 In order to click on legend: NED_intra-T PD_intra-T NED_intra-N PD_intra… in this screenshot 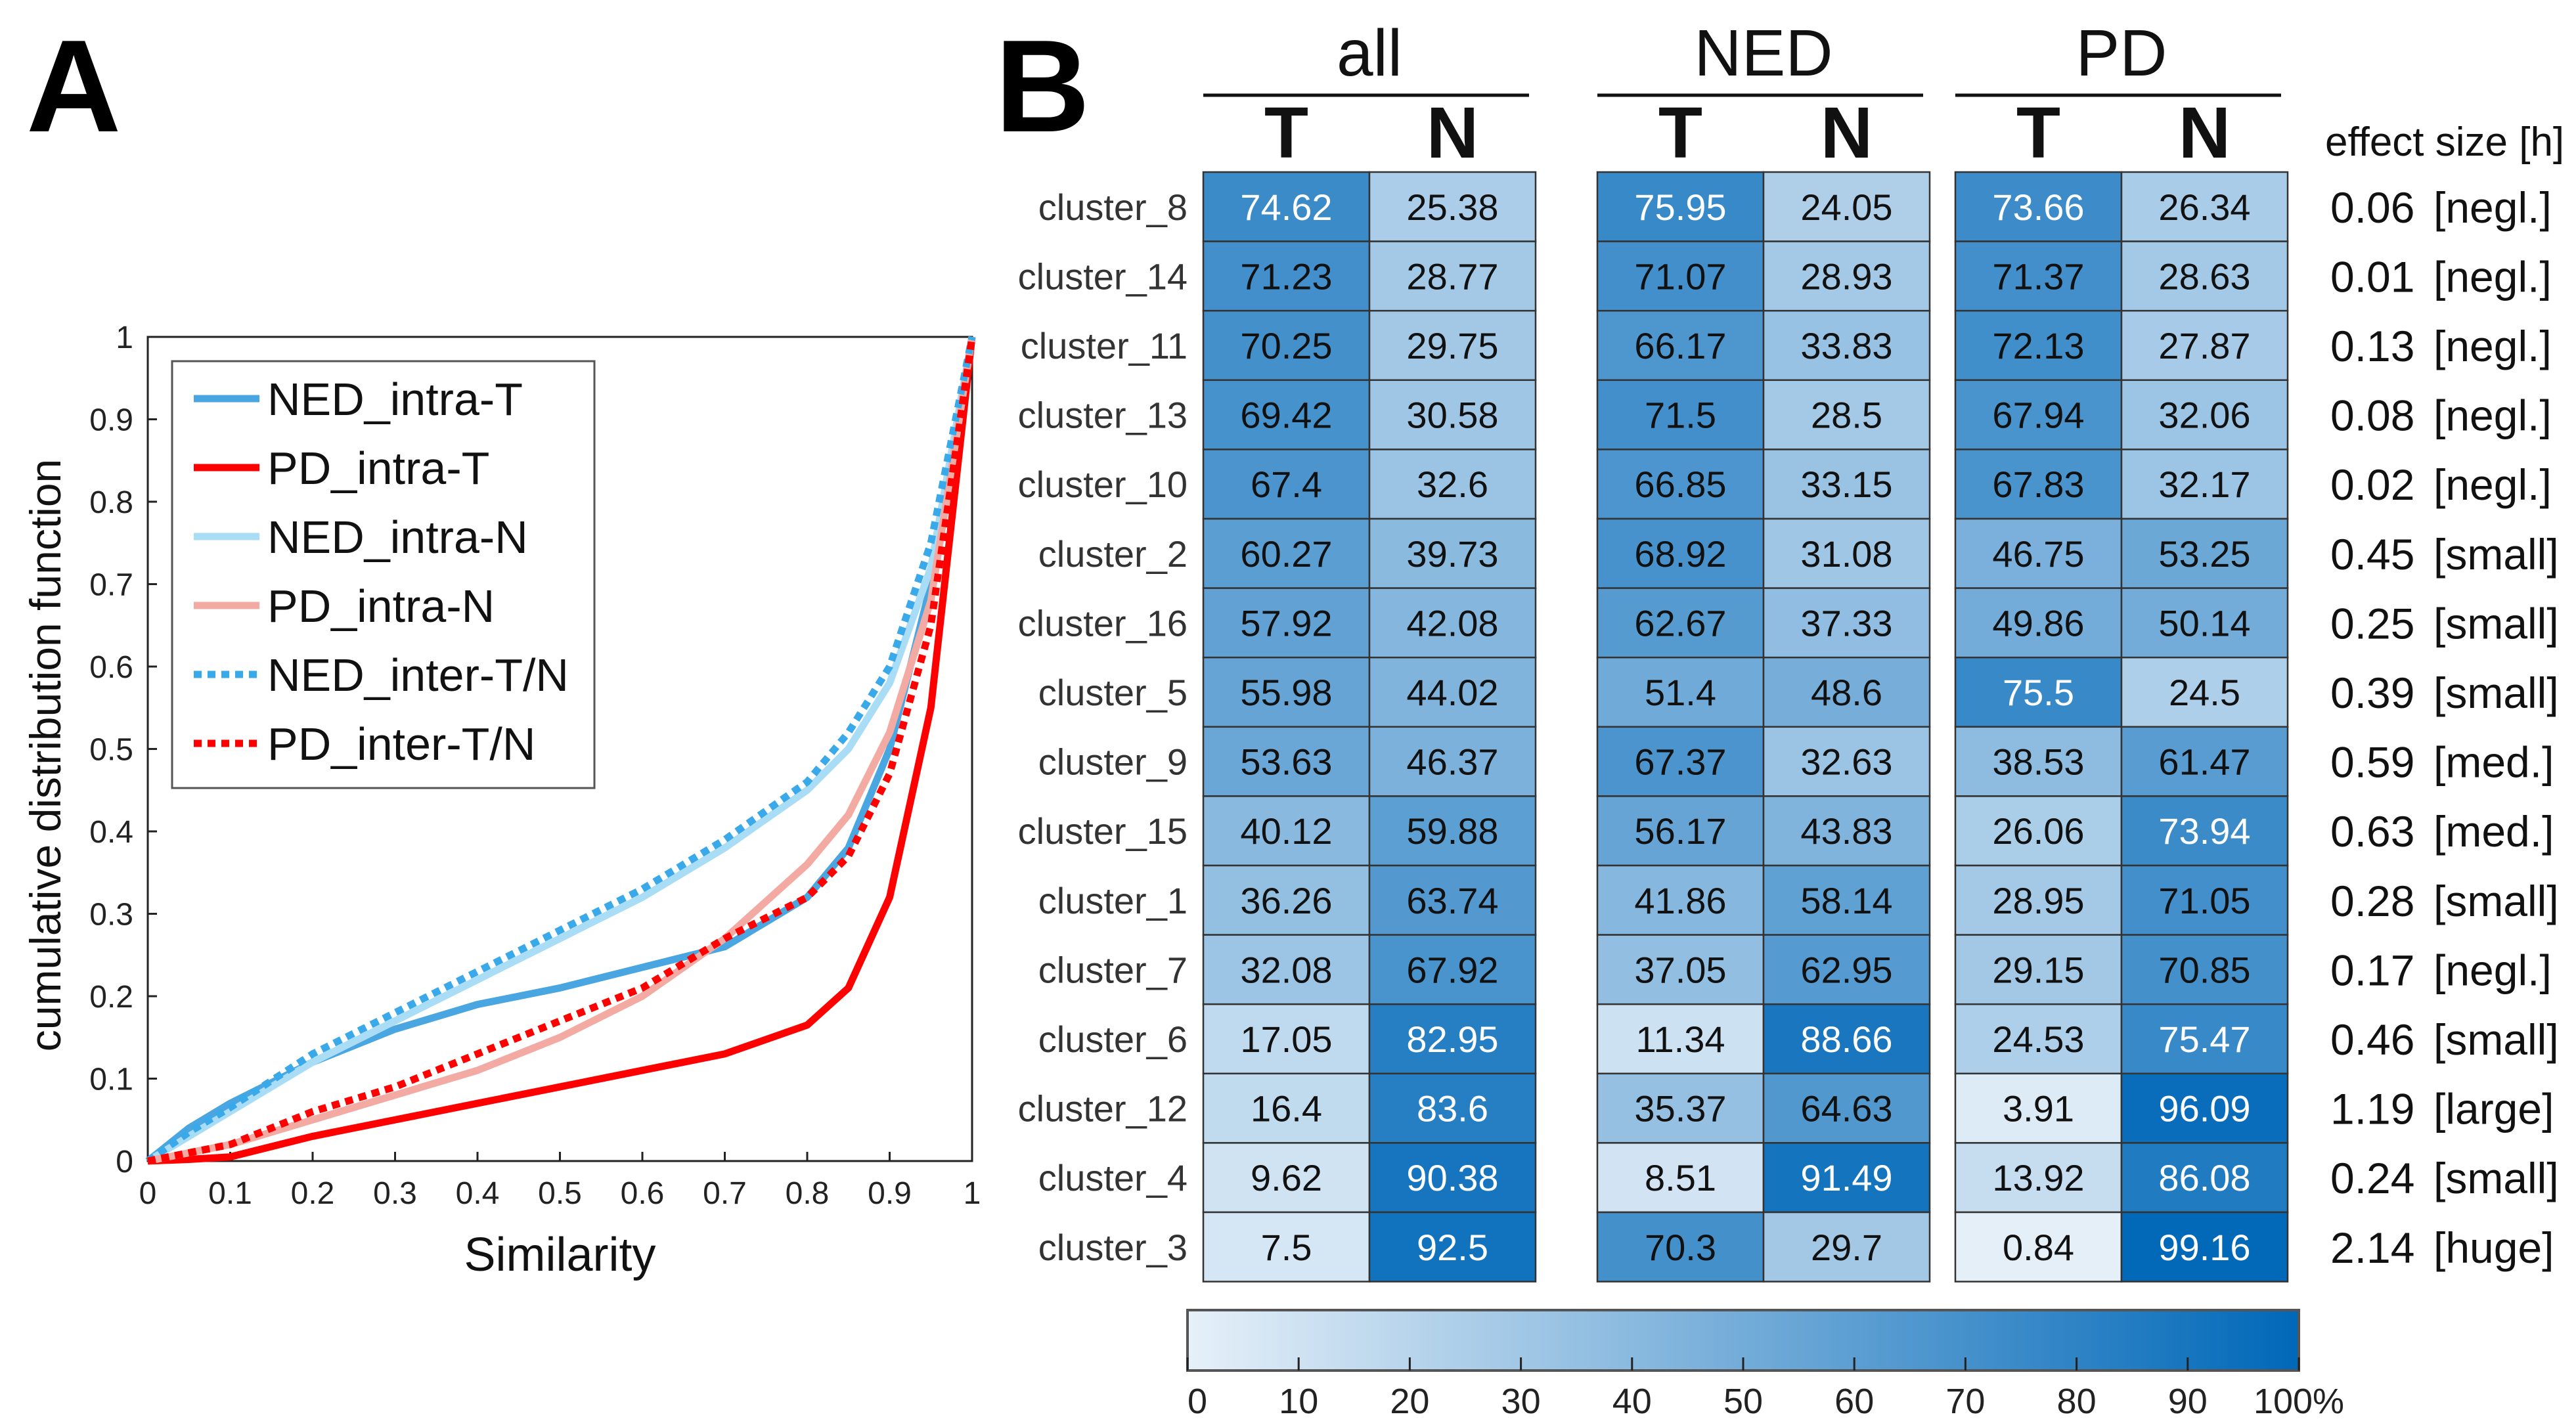, I will do `click(383, 574)`.